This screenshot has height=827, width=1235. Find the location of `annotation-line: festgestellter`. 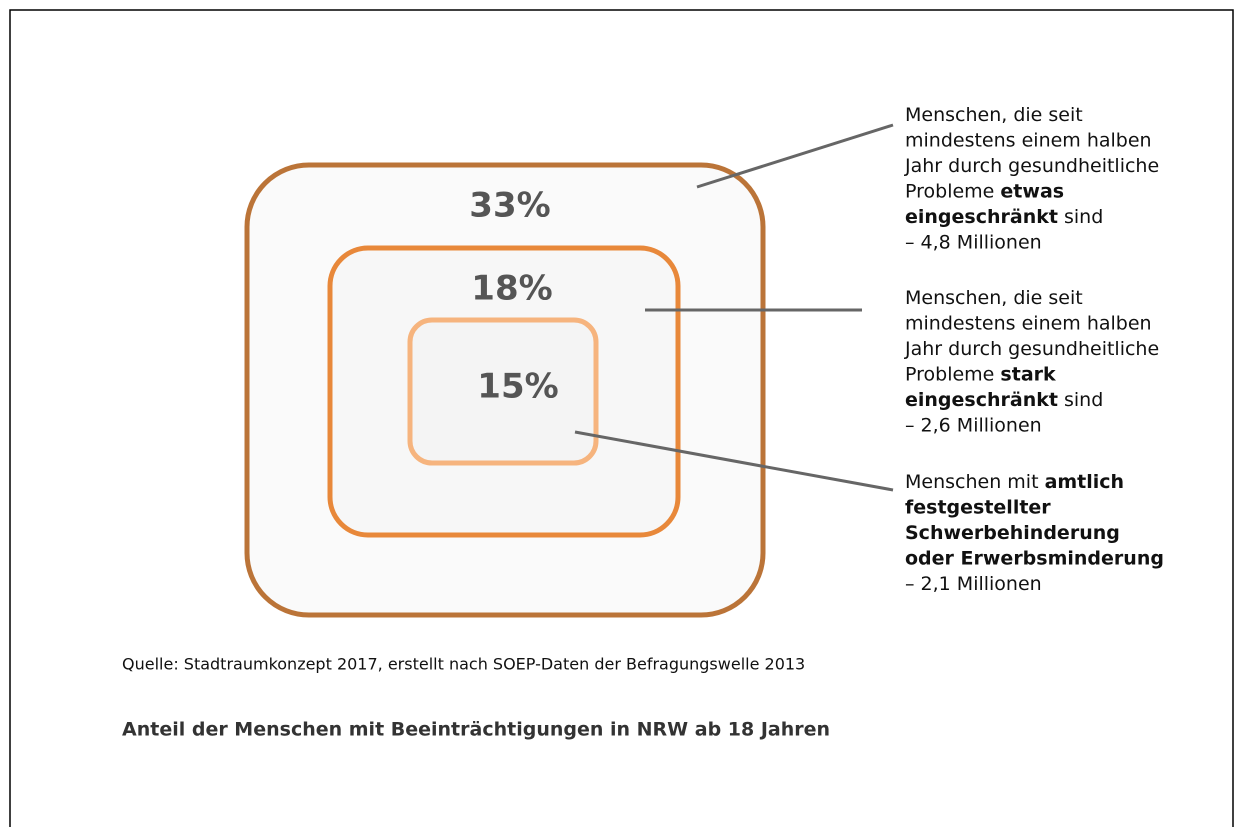

annotation-line: festgestellter is located at coordinates (978, 507).